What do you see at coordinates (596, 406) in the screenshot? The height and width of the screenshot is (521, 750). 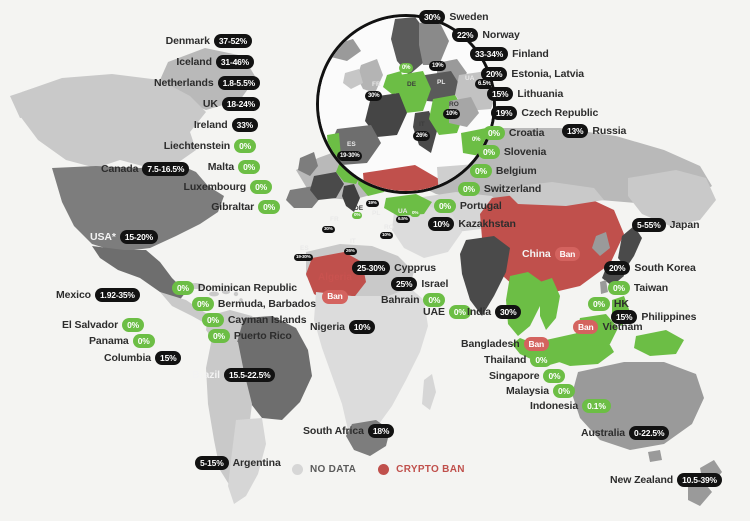 I see `value-indonesia: 0.1%` at bounding box center [596, 406].